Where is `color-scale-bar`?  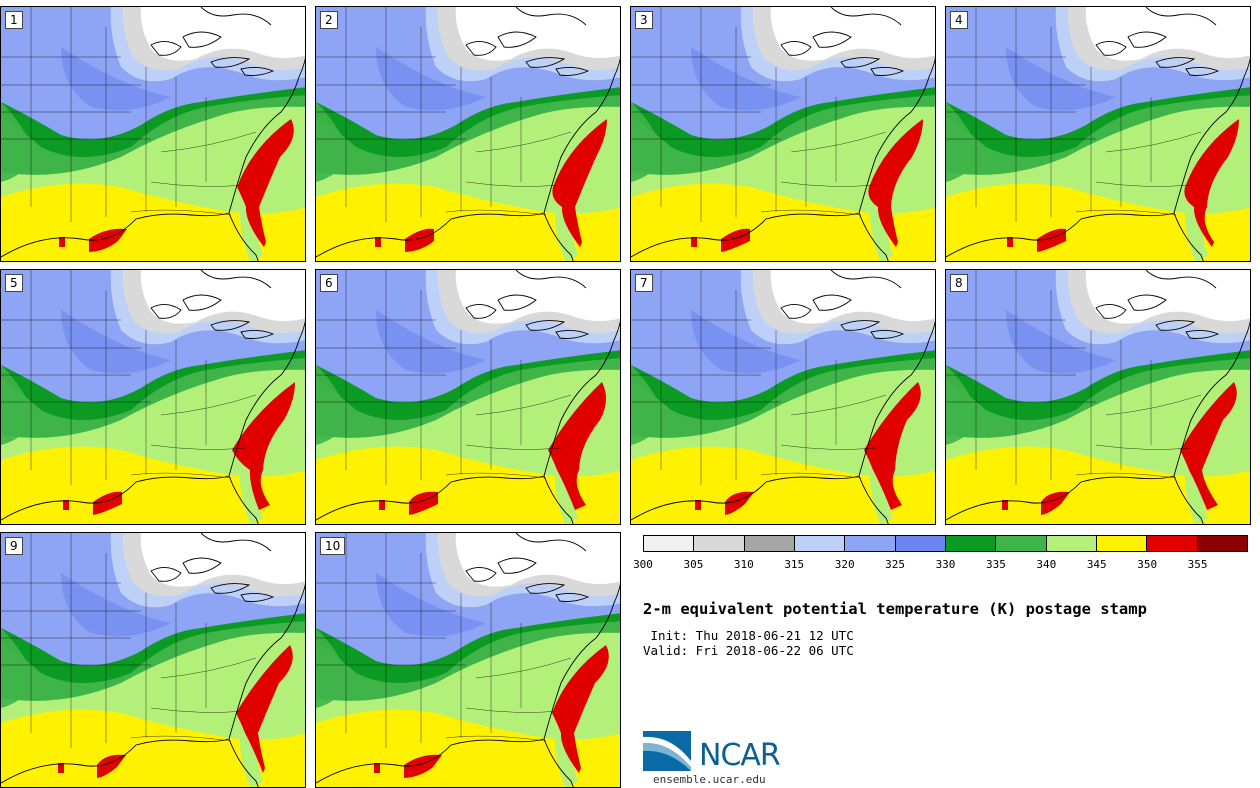
color-scale-bar is located at coordinates (945, 543).